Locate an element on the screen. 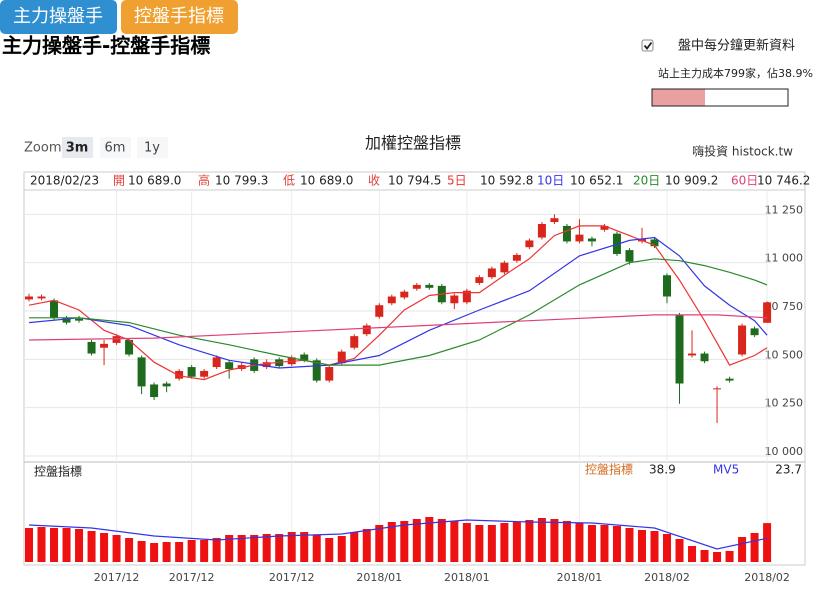  zoom-option: 3m is located at coordinates (77, 148).